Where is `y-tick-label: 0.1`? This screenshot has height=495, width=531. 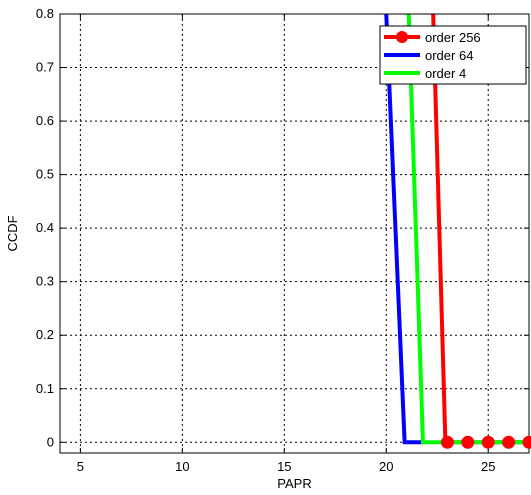
y-tick-label: 0.1 is located at coordinates (45, 388).